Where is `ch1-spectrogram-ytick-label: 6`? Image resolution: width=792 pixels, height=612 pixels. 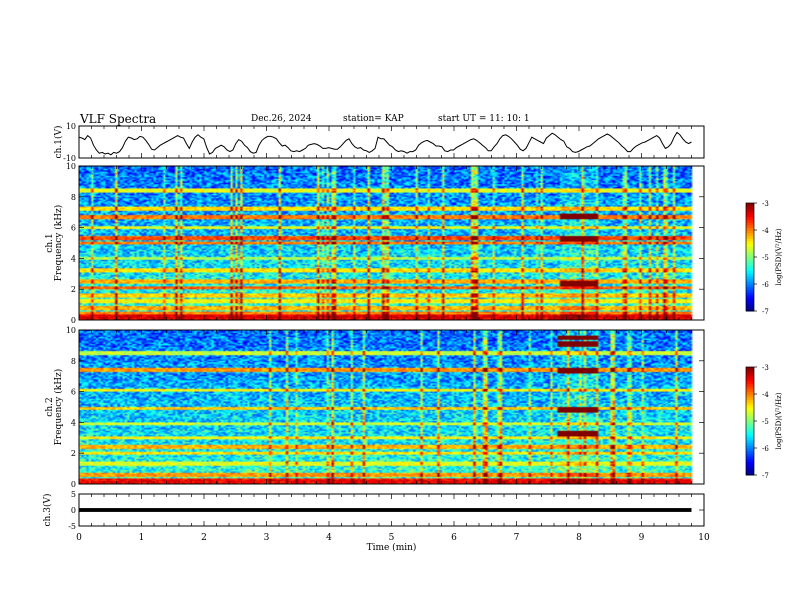 ch1-spectrogram-ytick-label: 6 is located at coordinates (73, 228).